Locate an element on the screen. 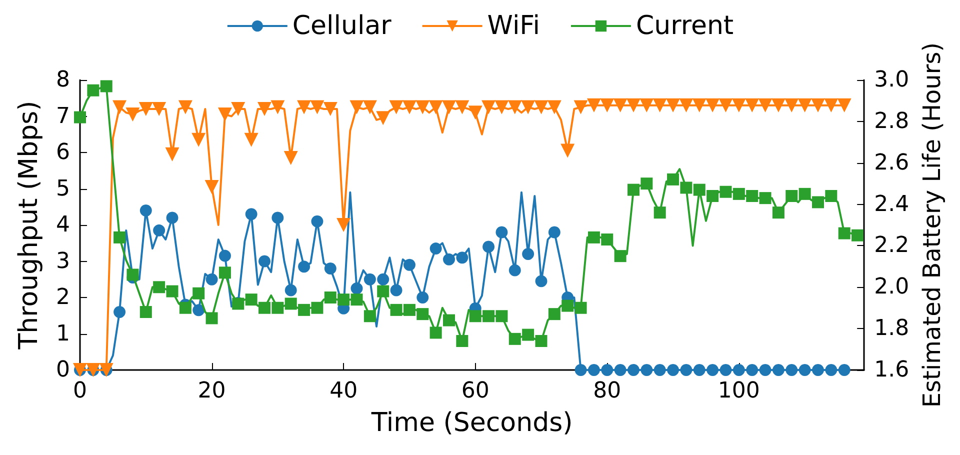  legend-label: Cellular is located at coordinates (342, 26).